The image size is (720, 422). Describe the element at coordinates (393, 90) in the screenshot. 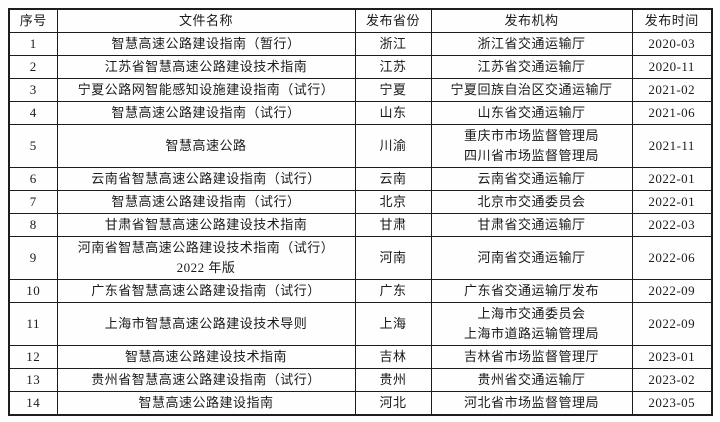

I see `cell-province: 宁夏` at that location.